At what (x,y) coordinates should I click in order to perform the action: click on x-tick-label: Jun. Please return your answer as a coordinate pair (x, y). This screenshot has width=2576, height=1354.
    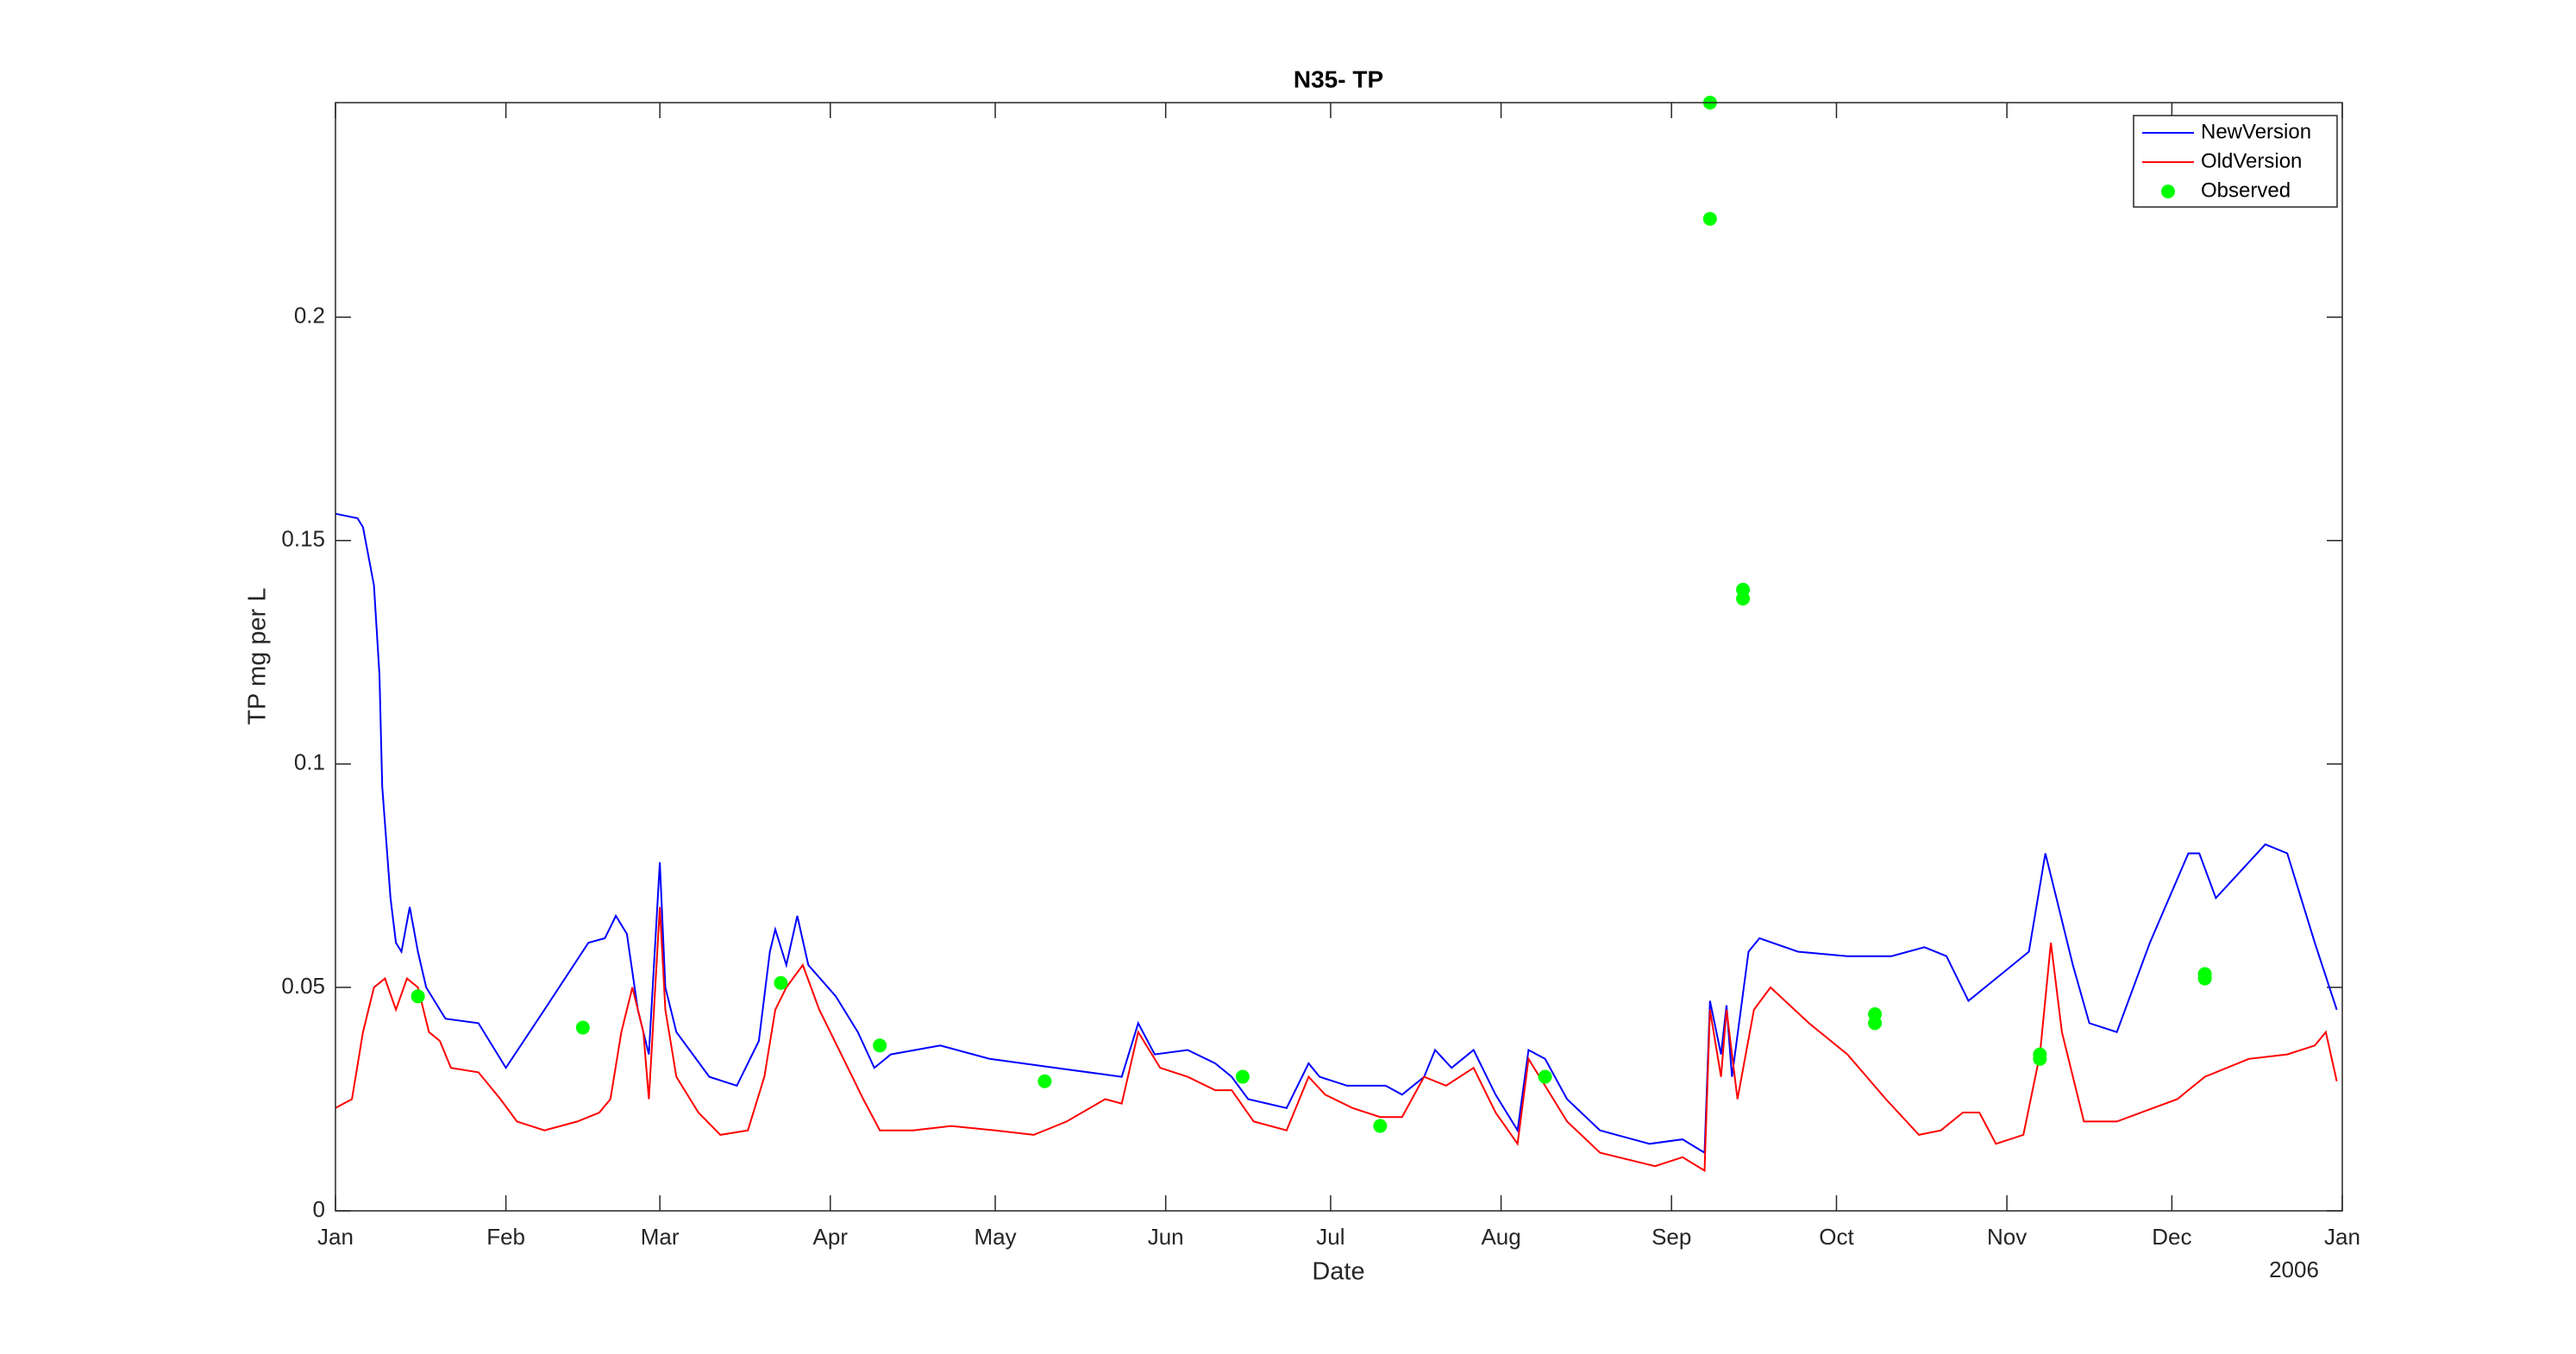
    Looking at the image, I should click on (1166, 1237).